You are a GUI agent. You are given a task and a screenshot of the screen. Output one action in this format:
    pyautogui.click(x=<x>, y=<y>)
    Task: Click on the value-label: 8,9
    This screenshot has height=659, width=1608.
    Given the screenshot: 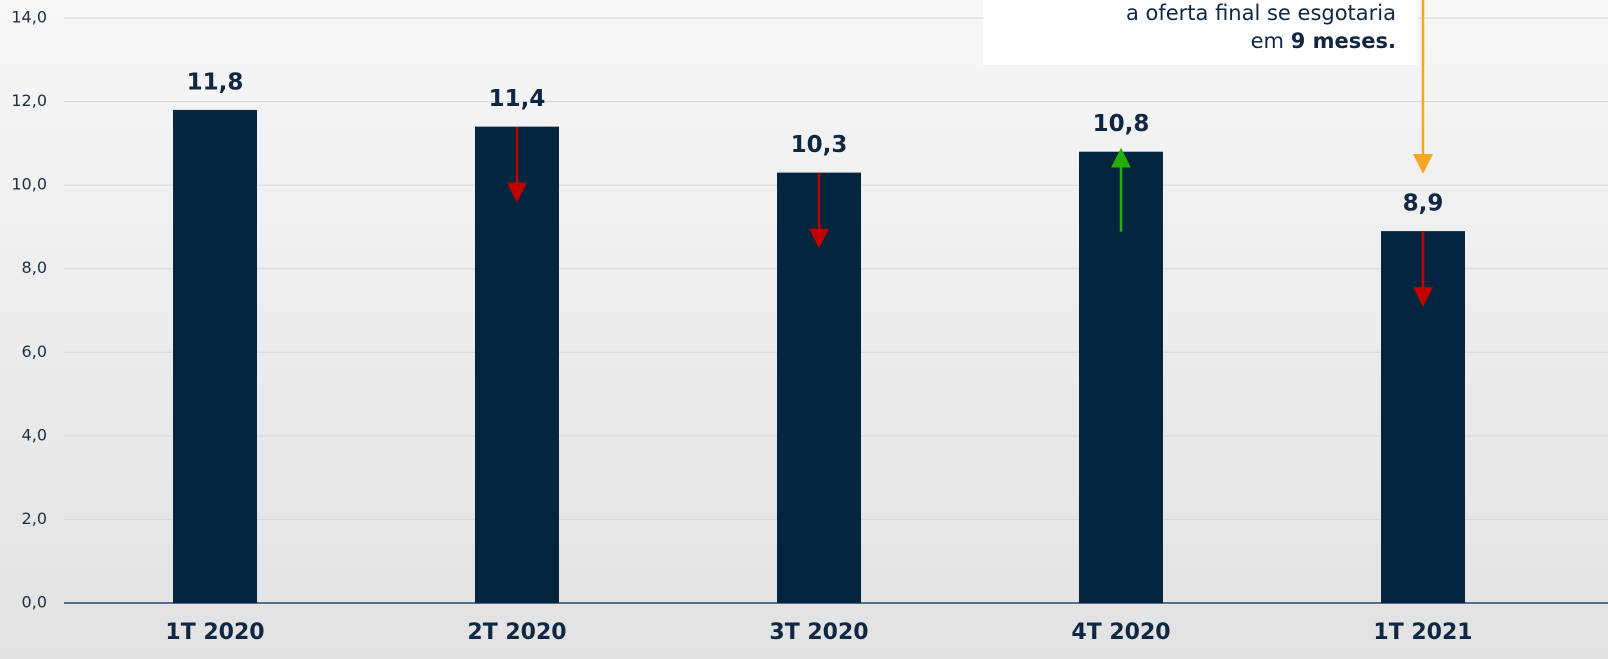 What is the action you would take?
    pyautogui.click(x=1423, y=204)
    